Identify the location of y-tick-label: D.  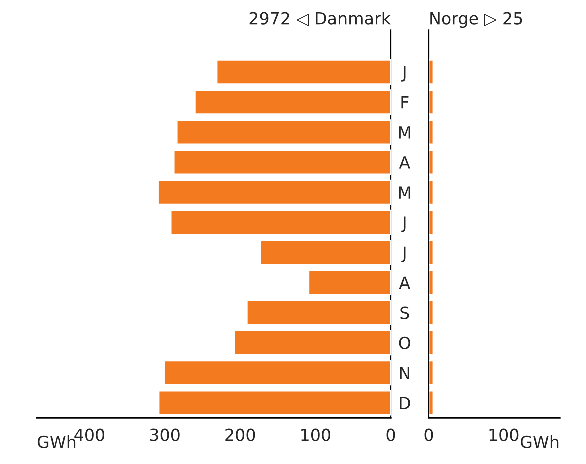
(405, 403).